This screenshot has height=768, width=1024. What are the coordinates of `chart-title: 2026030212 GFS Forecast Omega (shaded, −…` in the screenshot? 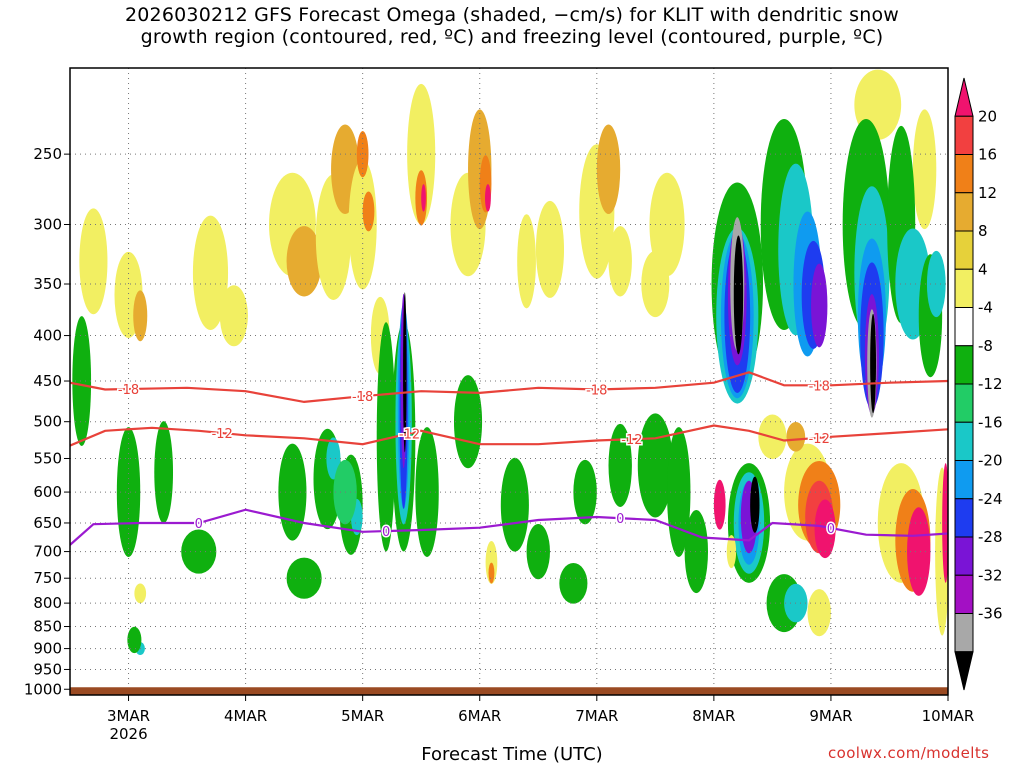 It's located at (512, 26).